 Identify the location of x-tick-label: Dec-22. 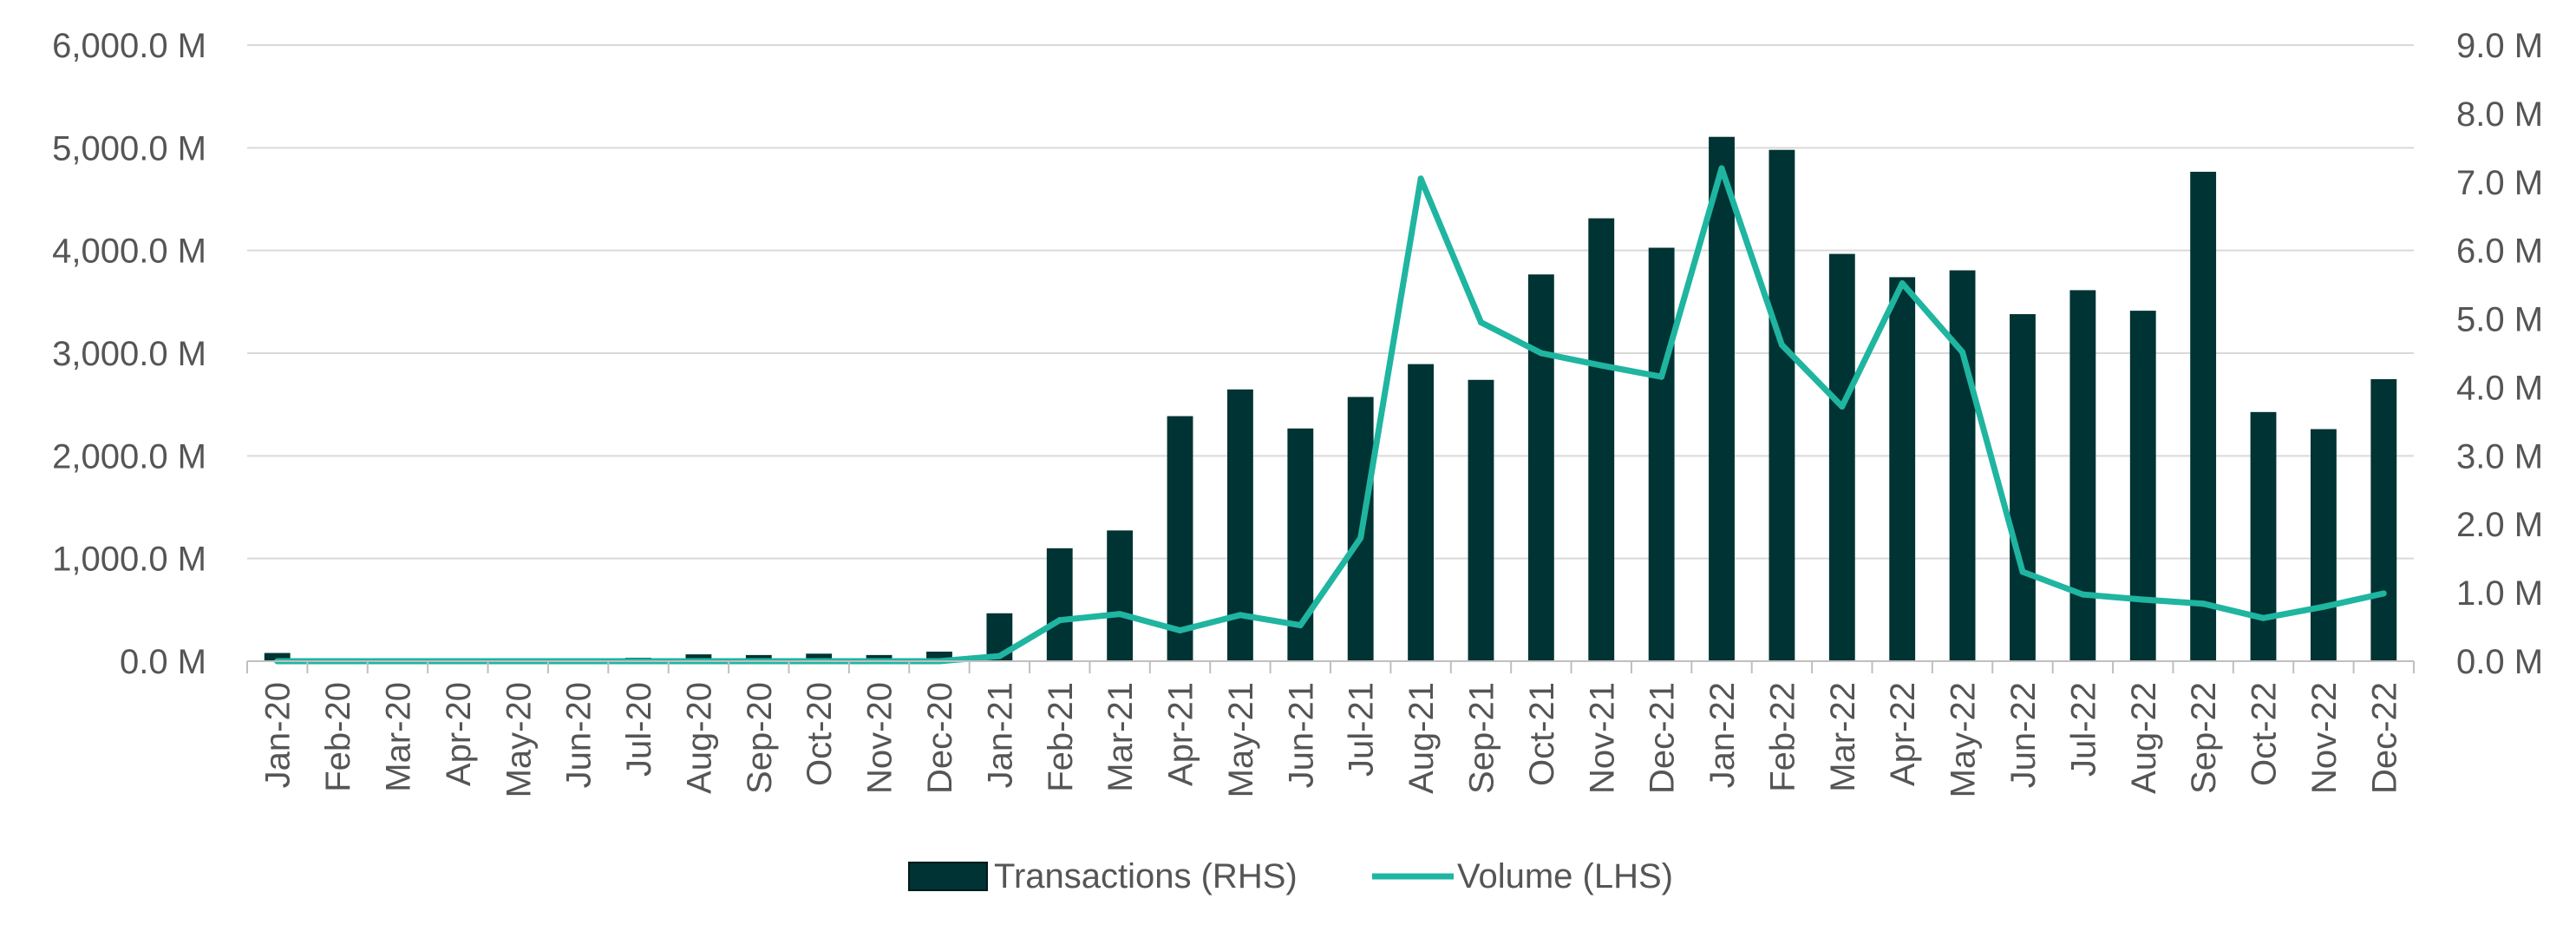
(2384, 738).